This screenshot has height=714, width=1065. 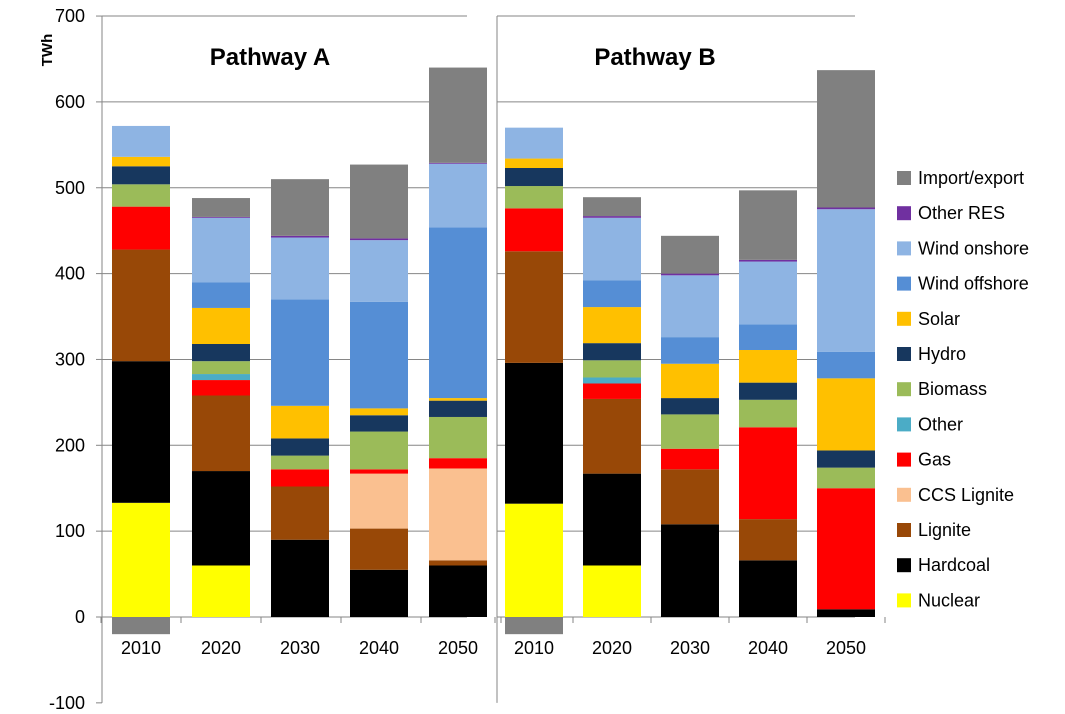 I want to click on panel-title-a: Pathway A, so click(x=270, y=57).